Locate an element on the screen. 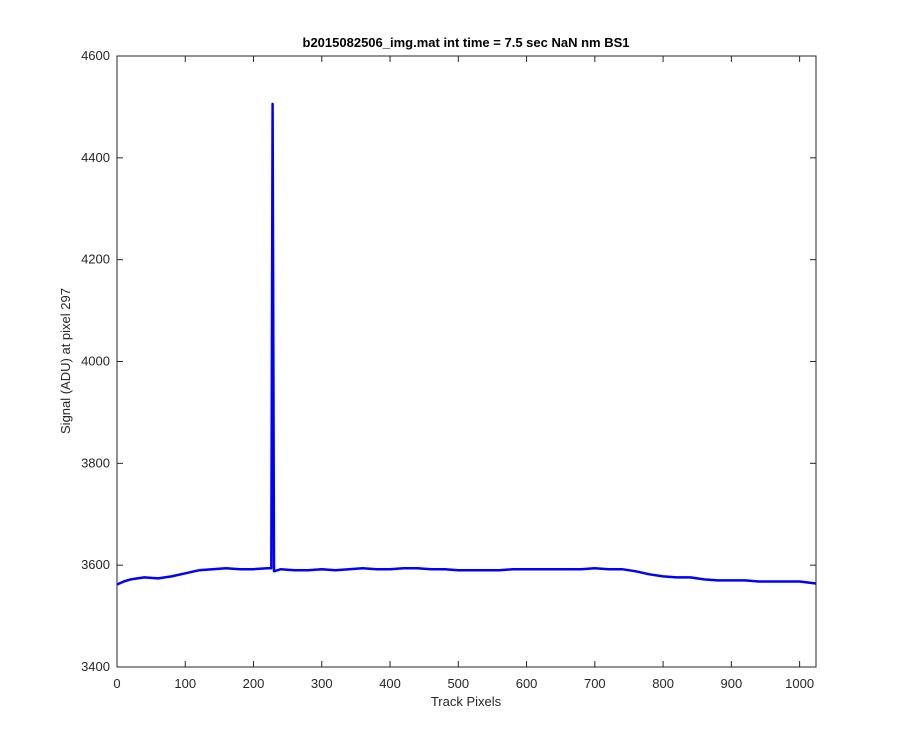 Image resolution: width=900 pixels, height=750 pixels. y-tick-label: 3600 is located at coordinates (95, 564).